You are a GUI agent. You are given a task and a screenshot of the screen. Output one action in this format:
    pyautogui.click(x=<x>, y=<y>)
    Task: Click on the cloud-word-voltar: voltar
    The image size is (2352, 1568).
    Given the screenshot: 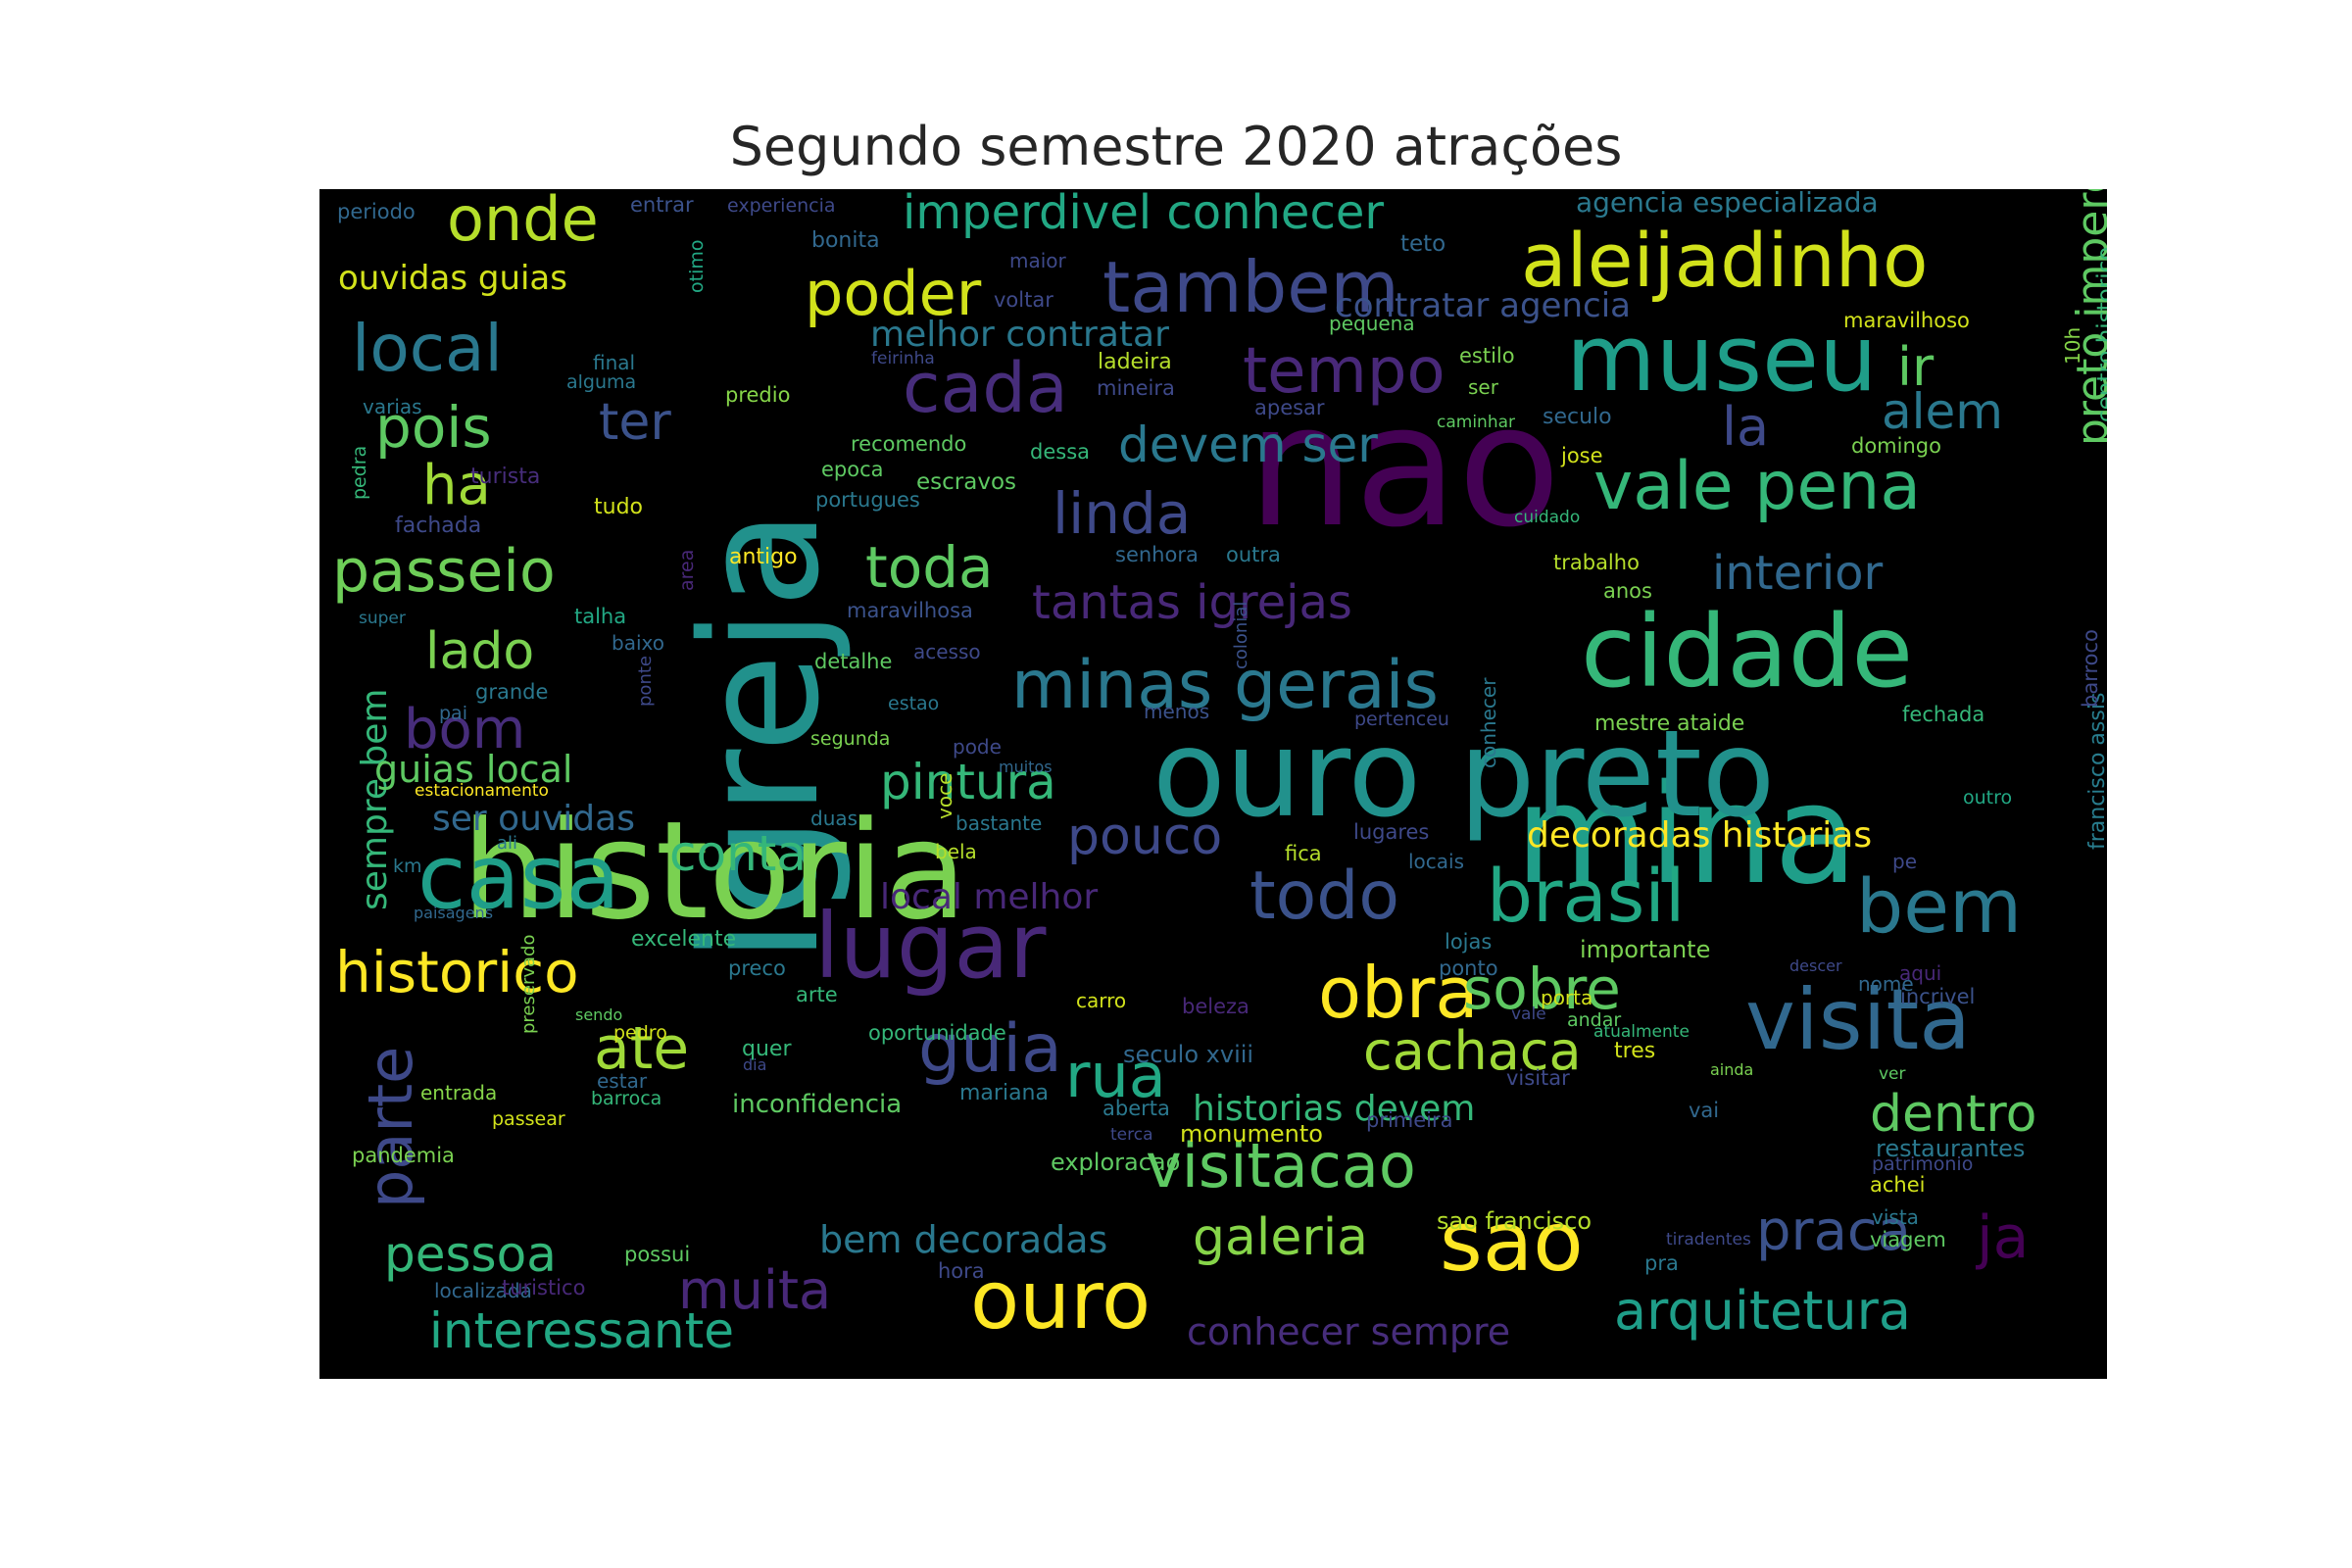 What is the action you would take?
    pyautogui.click(x=1024, y=300)
    